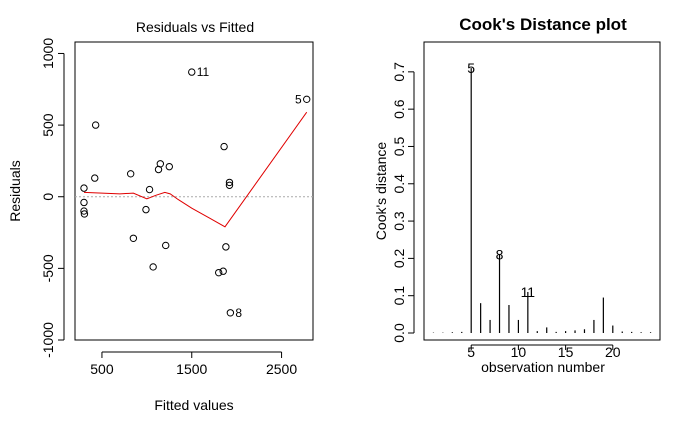 This screenshot has width=700, height=432. I want to click on residuals-y-tick-label: -500, so click(48, 268).